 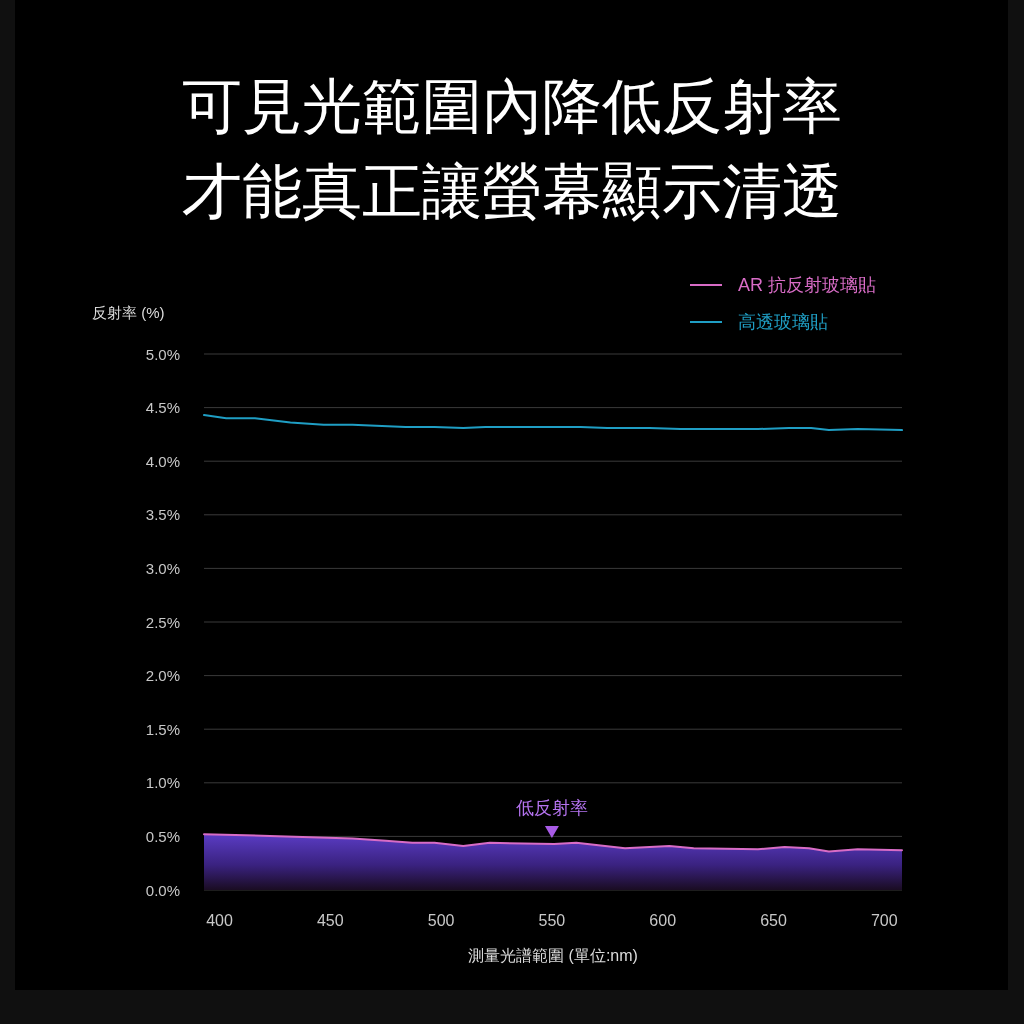 I want to click on y-tick-label: 0.0%, so click(x=162, y=890).